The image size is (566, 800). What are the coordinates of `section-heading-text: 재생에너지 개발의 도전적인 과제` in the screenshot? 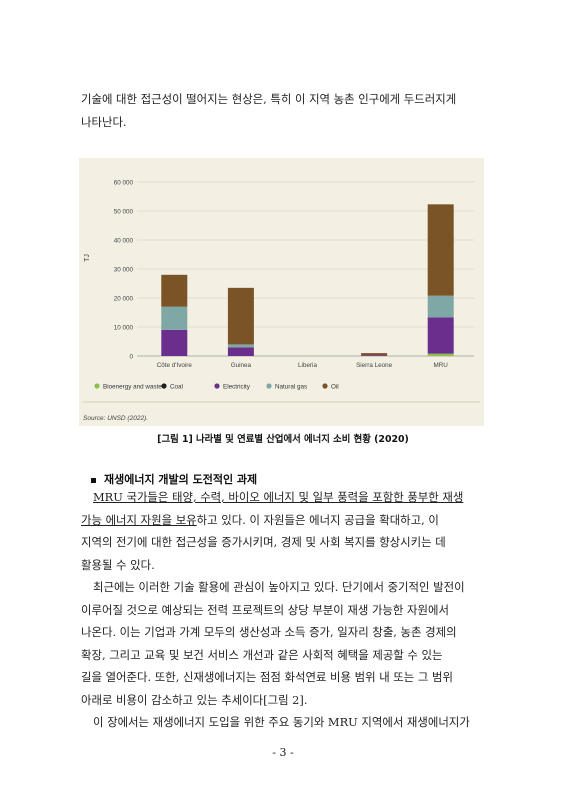 It's located at (181, 479).